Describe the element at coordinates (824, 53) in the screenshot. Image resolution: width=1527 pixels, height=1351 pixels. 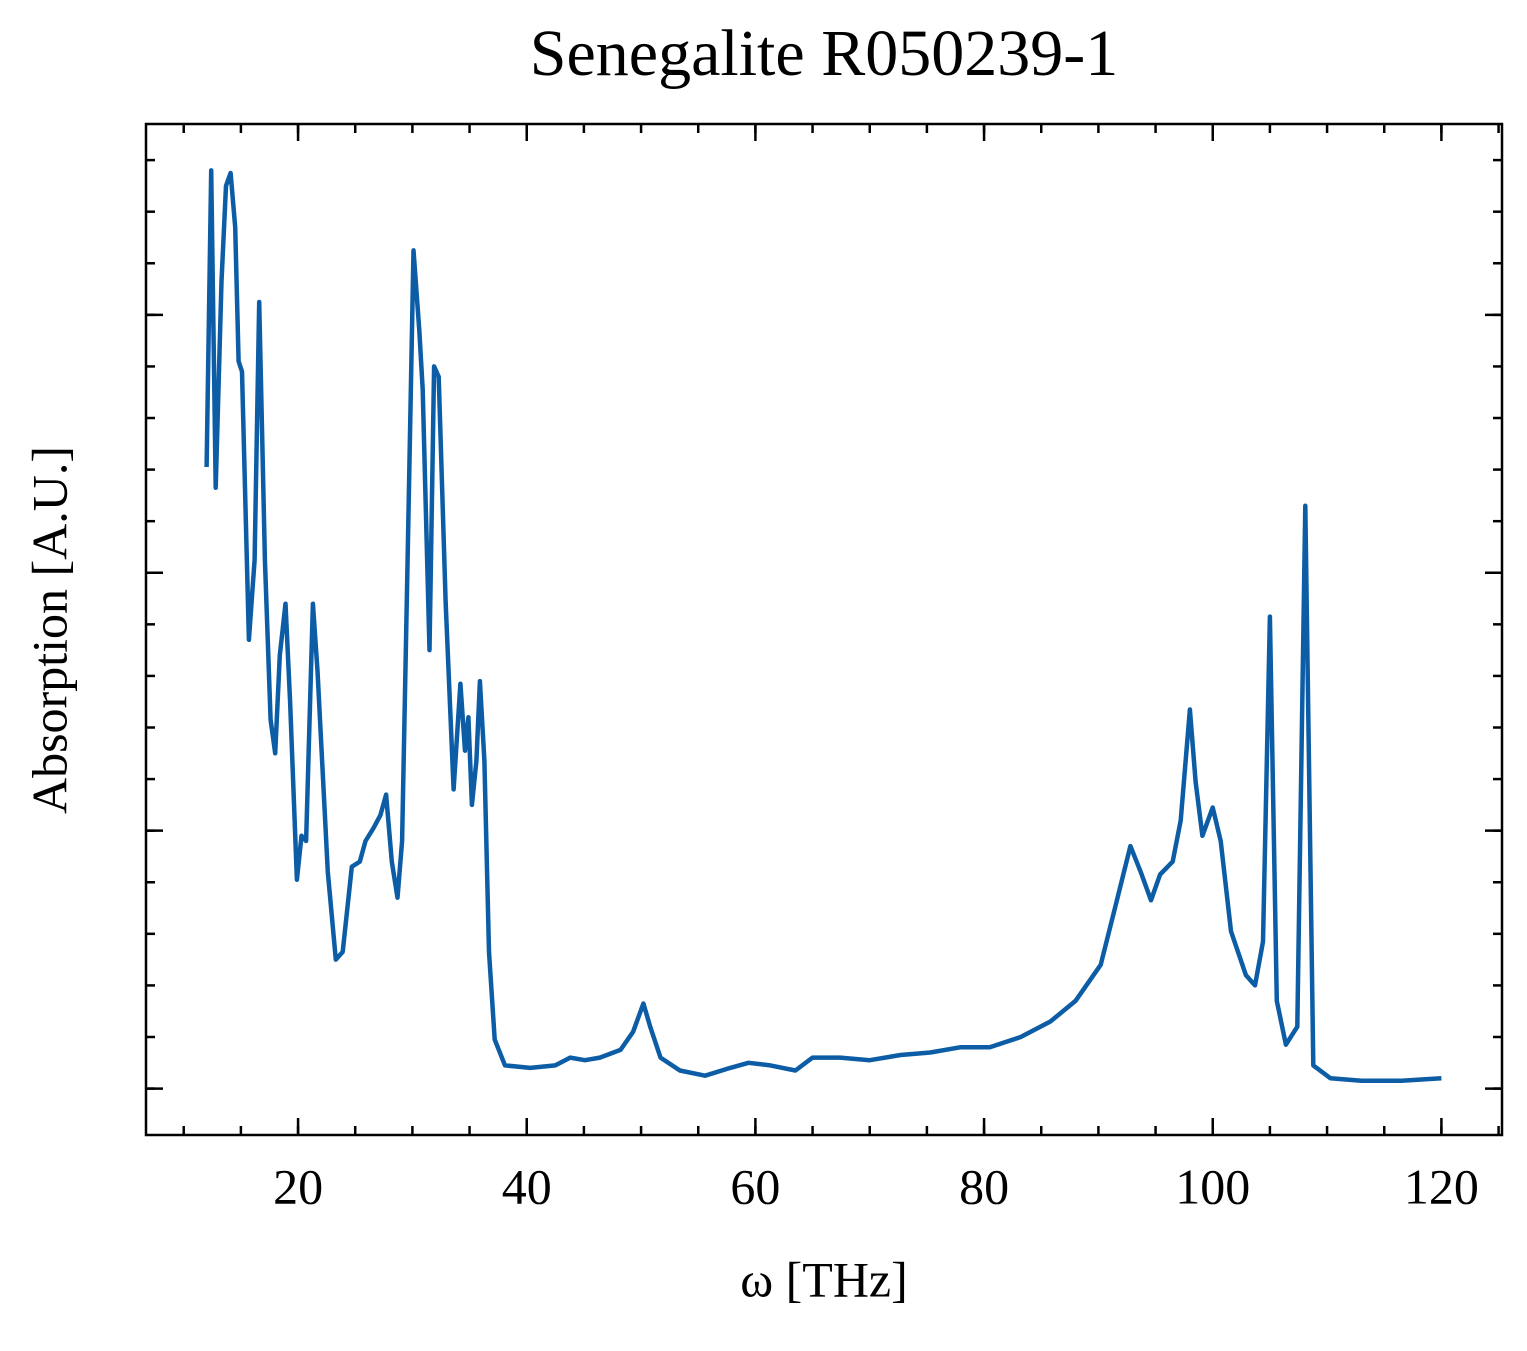
I see `chart-title: Senegalite R050239-1` at that location.